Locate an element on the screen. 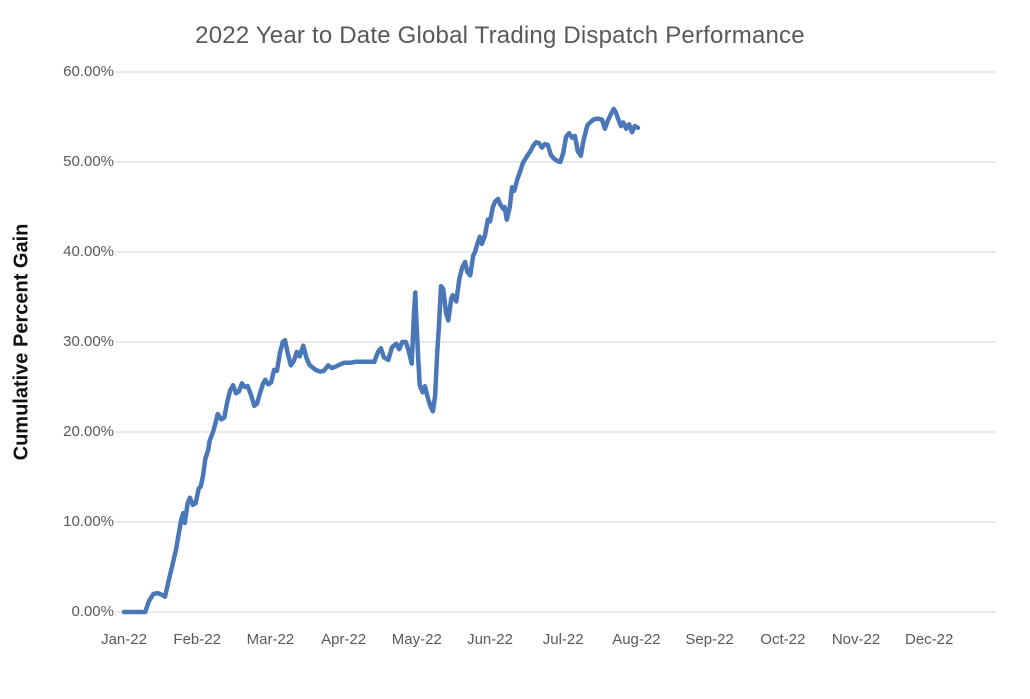  y-tick-label: 40.00% is located at coordinates (88, 251).